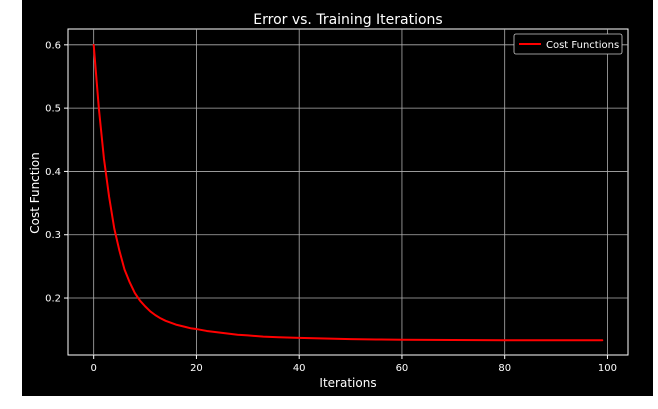 Image resolution: width=658 pixels, height=409 pixels. I want to click on x-tick-label: 0, so click(94, 368).